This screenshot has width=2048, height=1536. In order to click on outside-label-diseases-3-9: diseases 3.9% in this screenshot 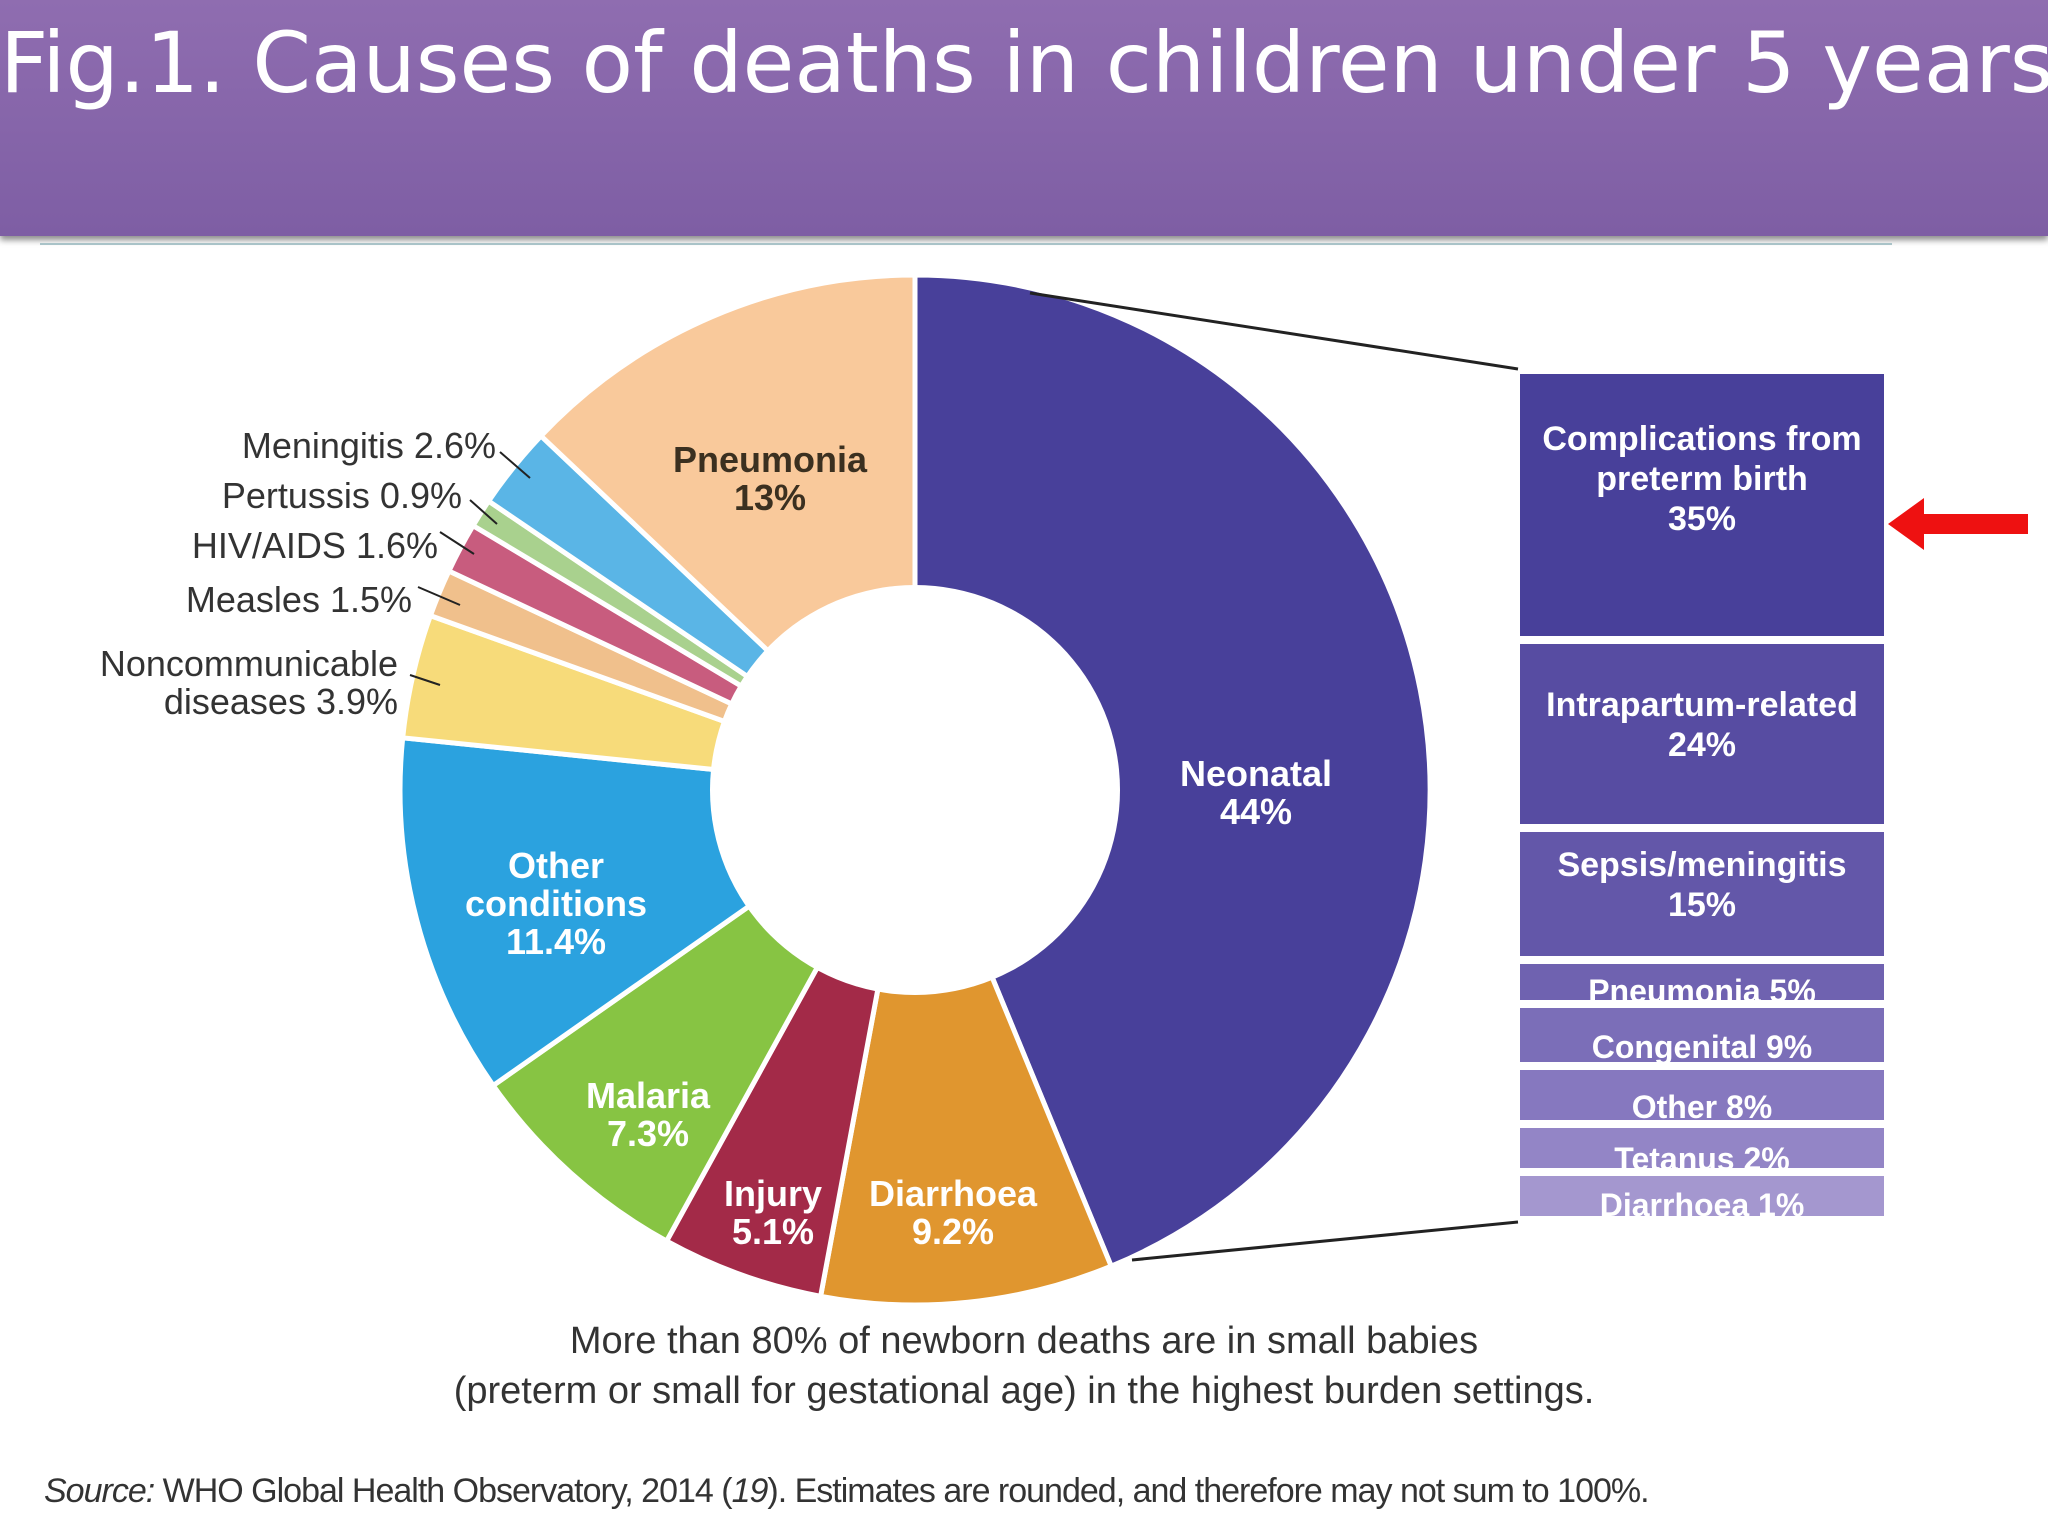, I will do `click(281, 701)`.